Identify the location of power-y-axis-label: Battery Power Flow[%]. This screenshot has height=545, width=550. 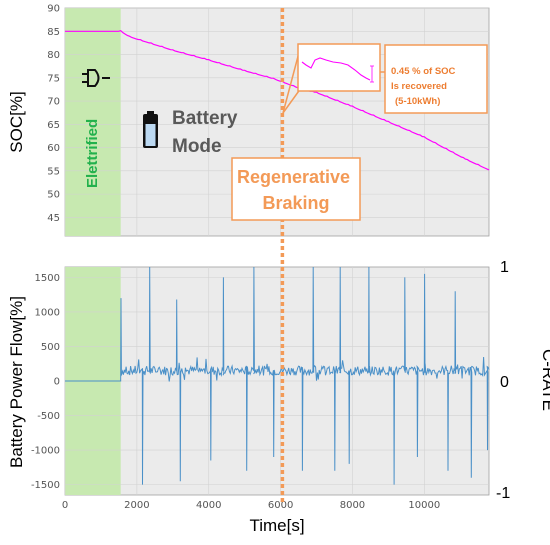
(16, 382).